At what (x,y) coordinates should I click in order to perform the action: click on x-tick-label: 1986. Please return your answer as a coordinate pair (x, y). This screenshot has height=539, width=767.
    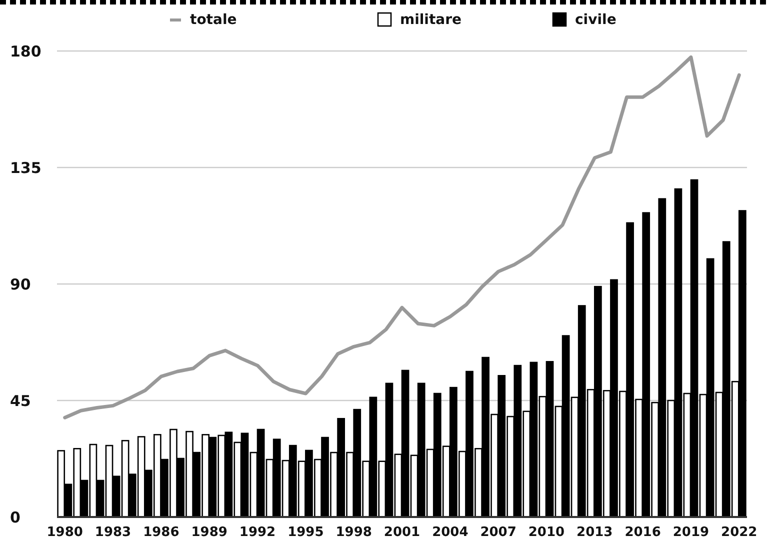
    Looking at the image, I should click on (161, 532).